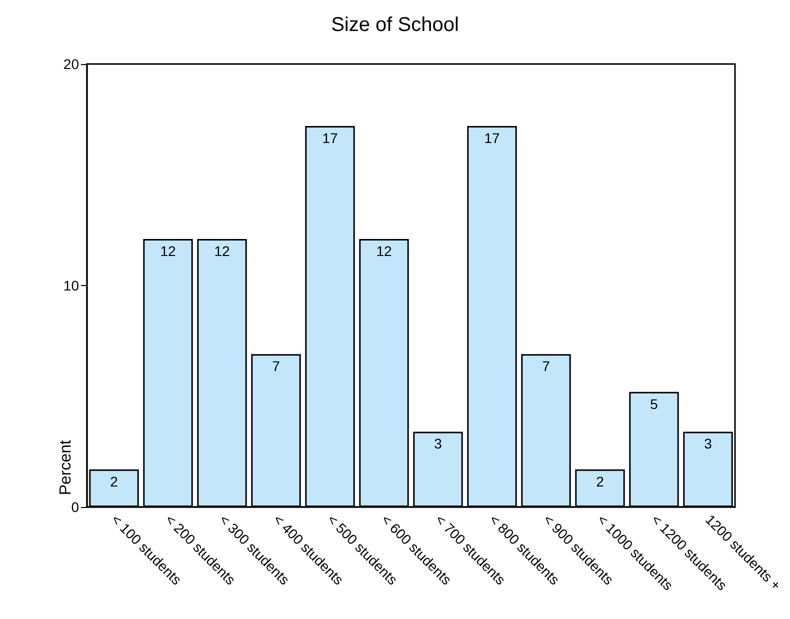  I want to click on data-label: 5, so click(654, 404).